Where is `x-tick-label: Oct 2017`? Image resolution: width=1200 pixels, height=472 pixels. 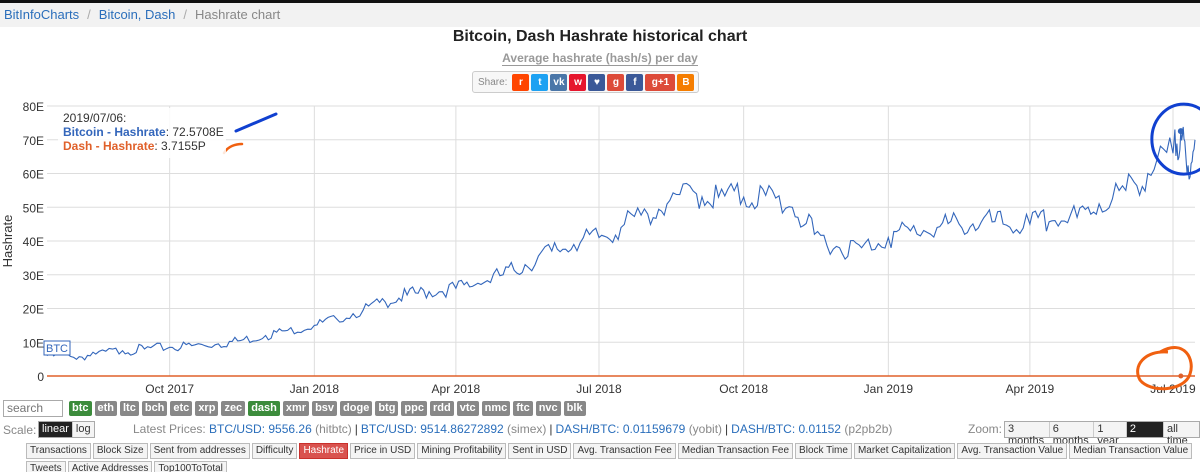
x-tick-label: Oct 2017 is located at coordinates (169, 389).